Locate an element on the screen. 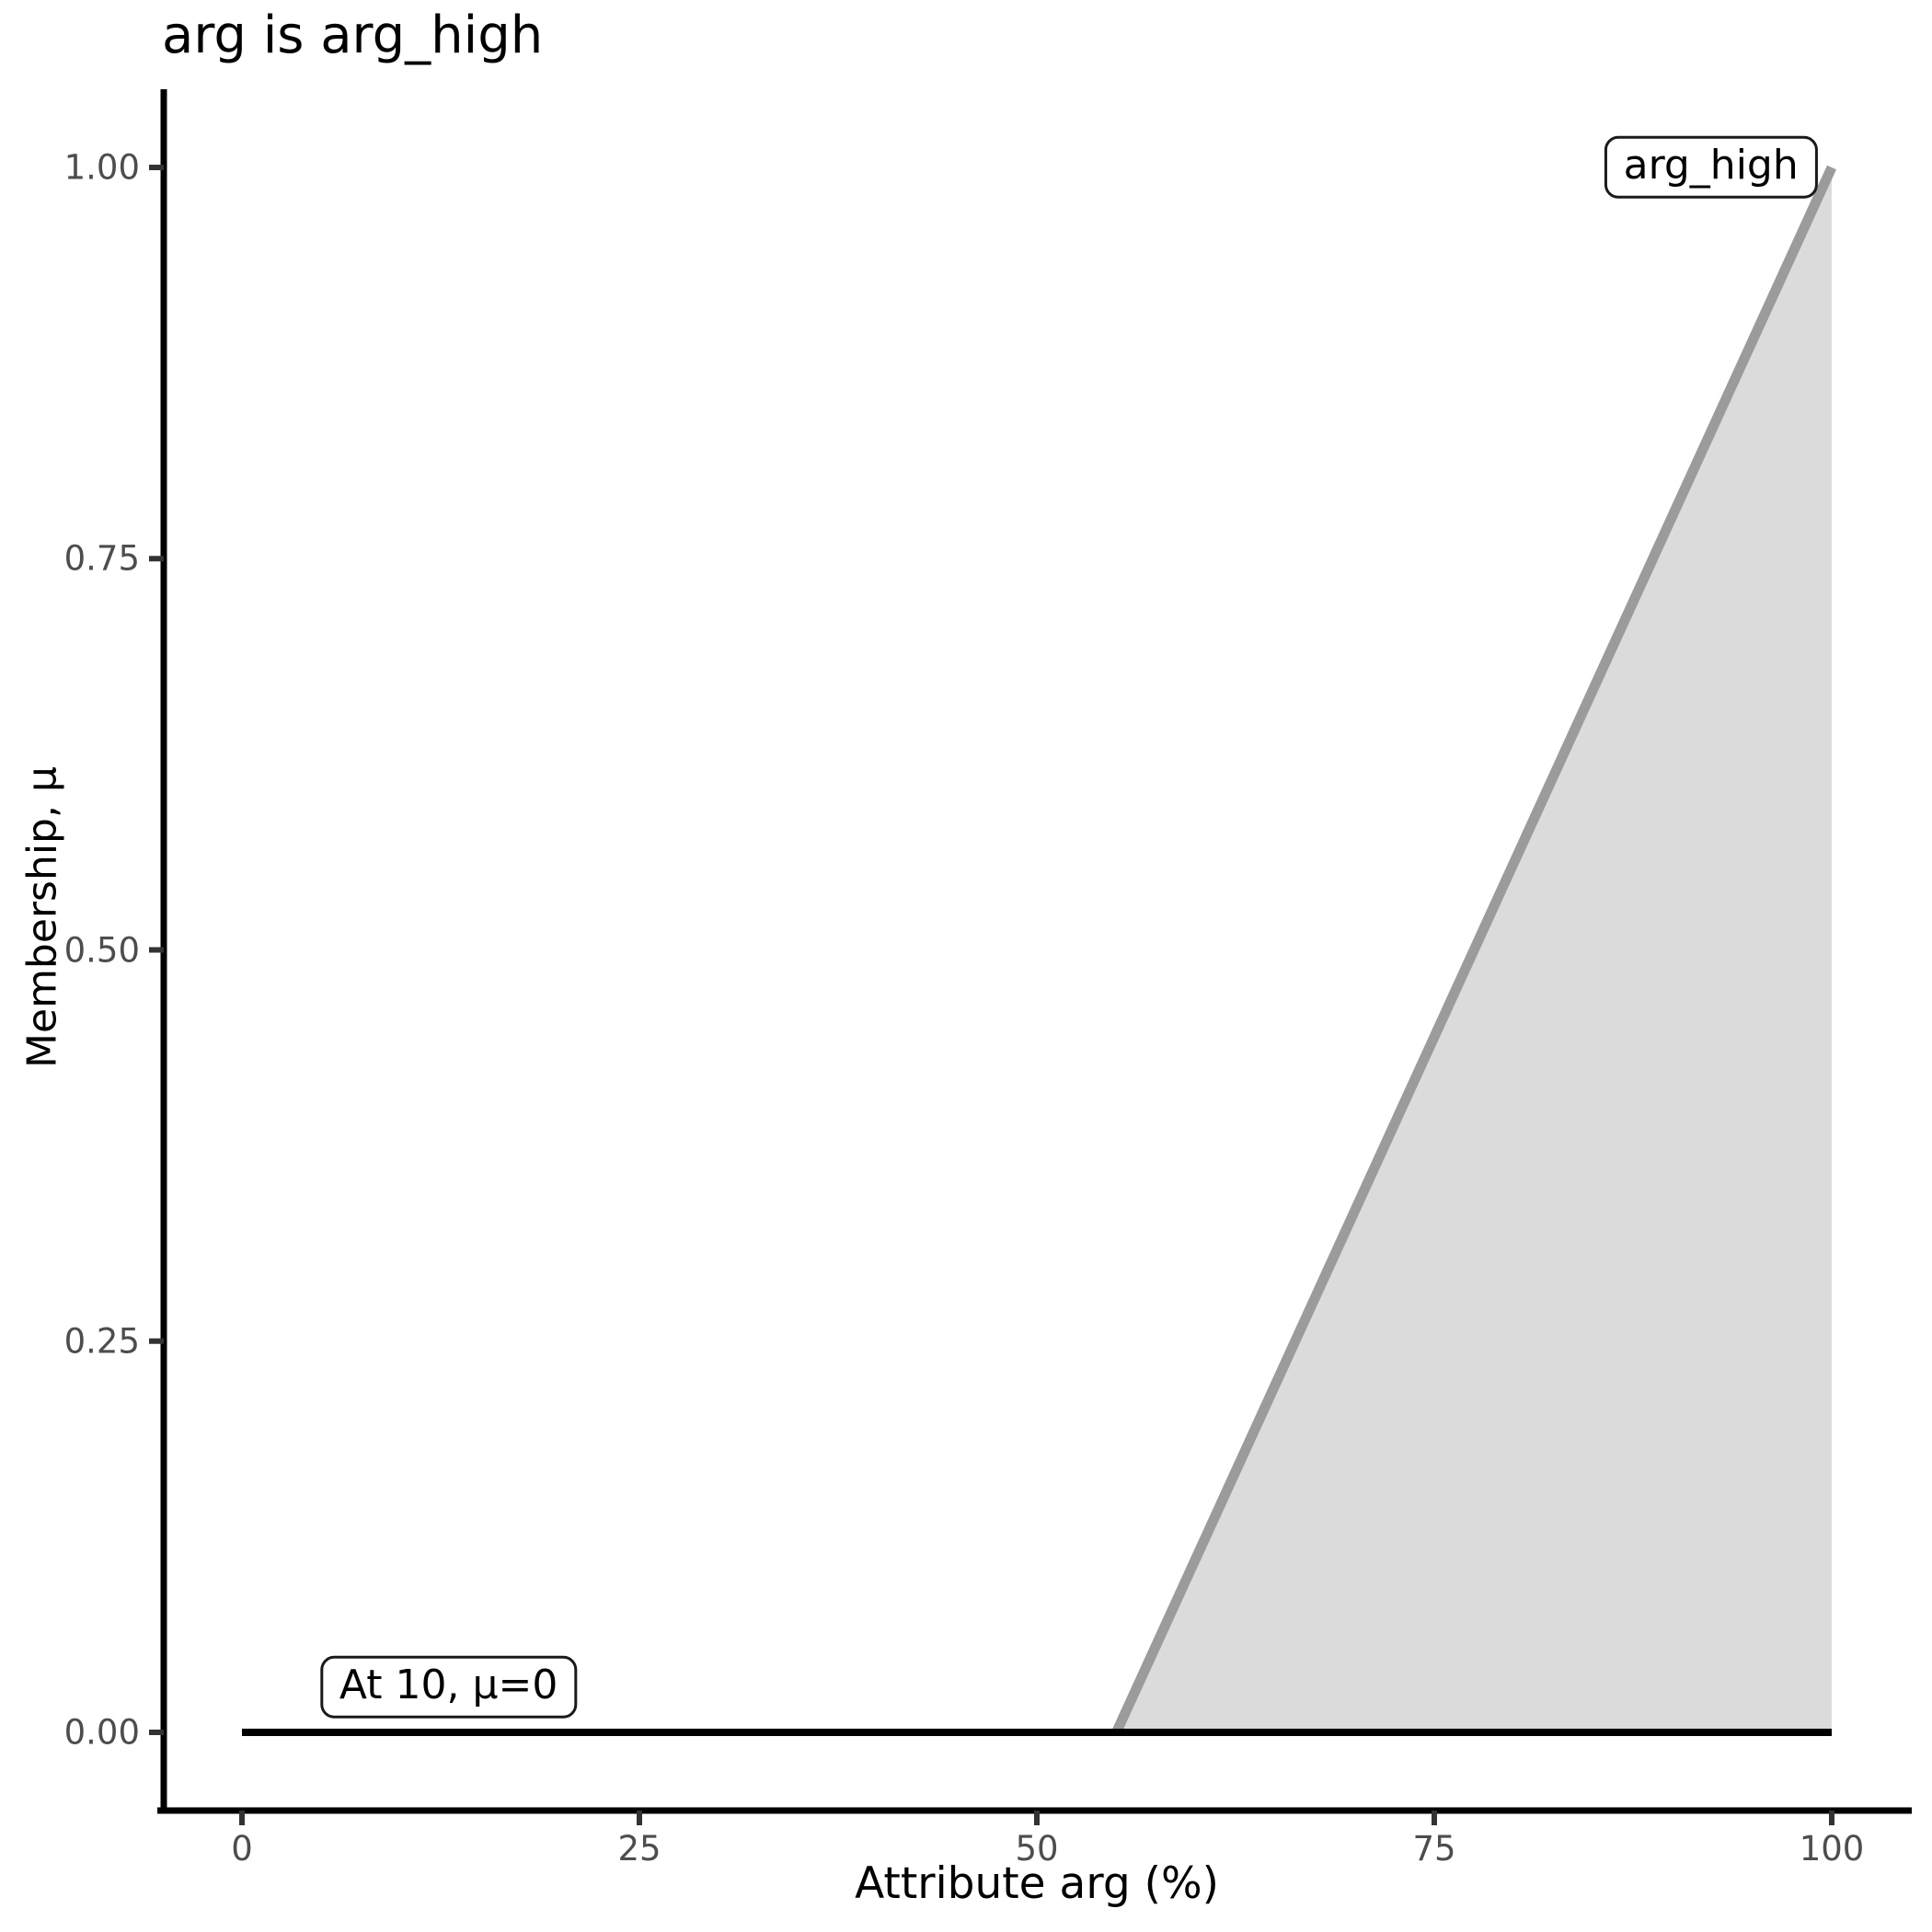 This screenshot has height=1932, width=1932. x-tick-label: 75 is located at coordinates (1434, 1849).